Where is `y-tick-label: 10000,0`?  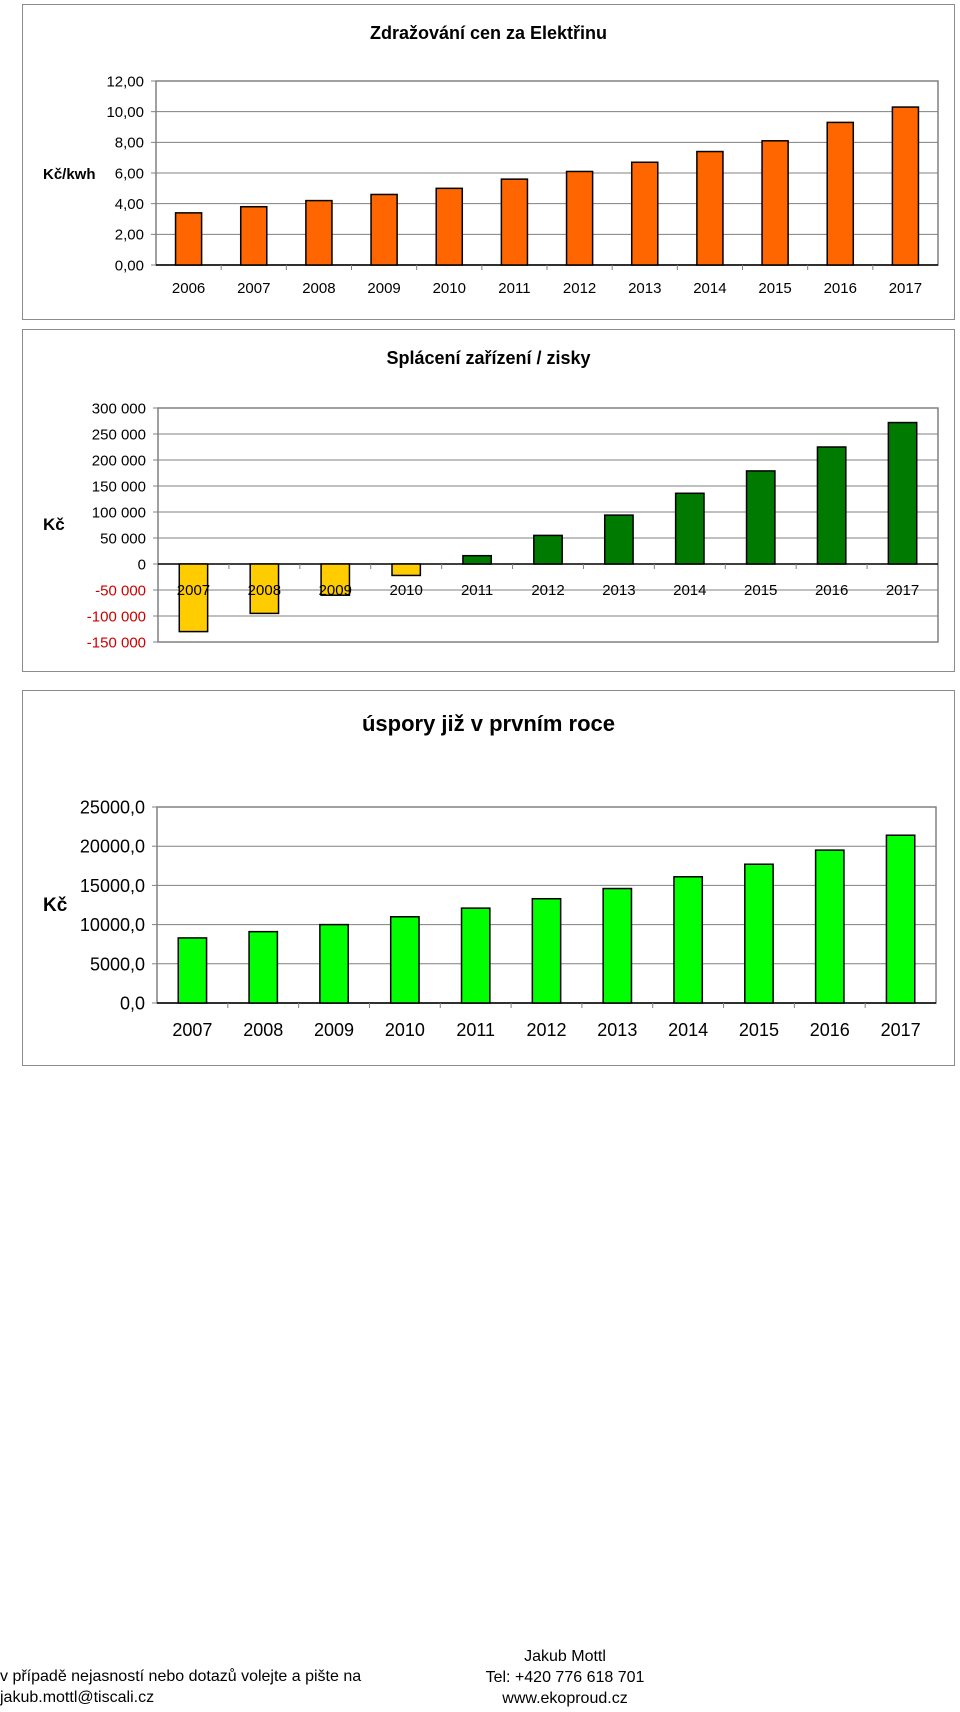
y-tick-label: 10000,0 is located at coordinates (112, 925).